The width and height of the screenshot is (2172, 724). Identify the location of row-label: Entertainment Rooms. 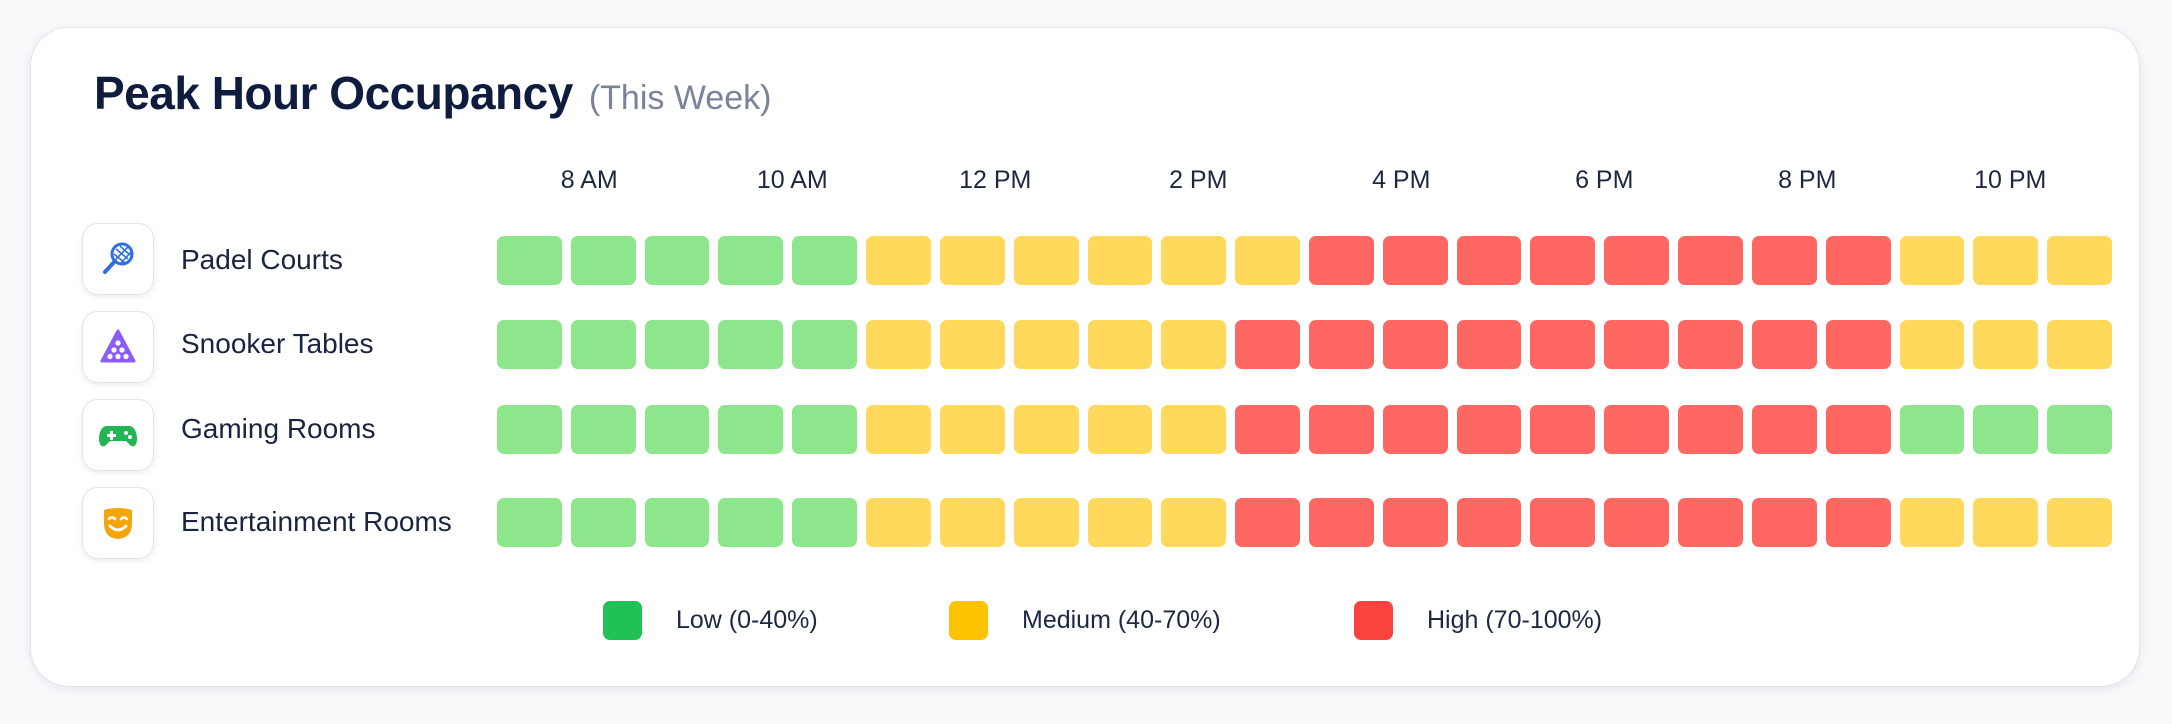
(316, 521).